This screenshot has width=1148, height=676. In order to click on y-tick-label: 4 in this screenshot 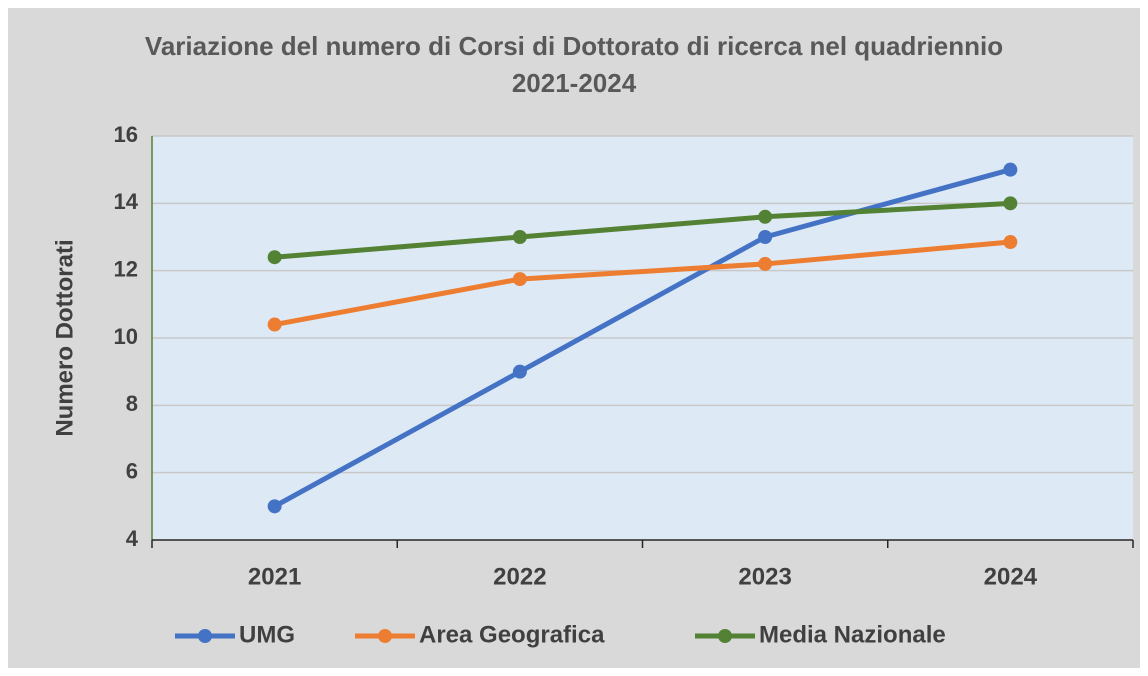, I will do `click(132, 538)`.